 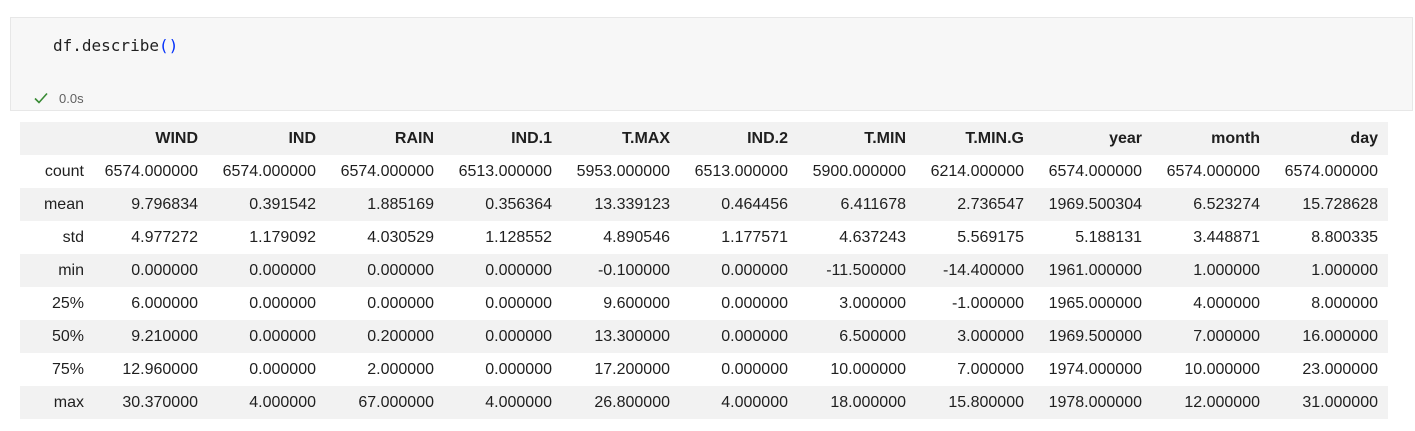 I want to click on table-cell: 0.200000, so click(x=400, y=336).